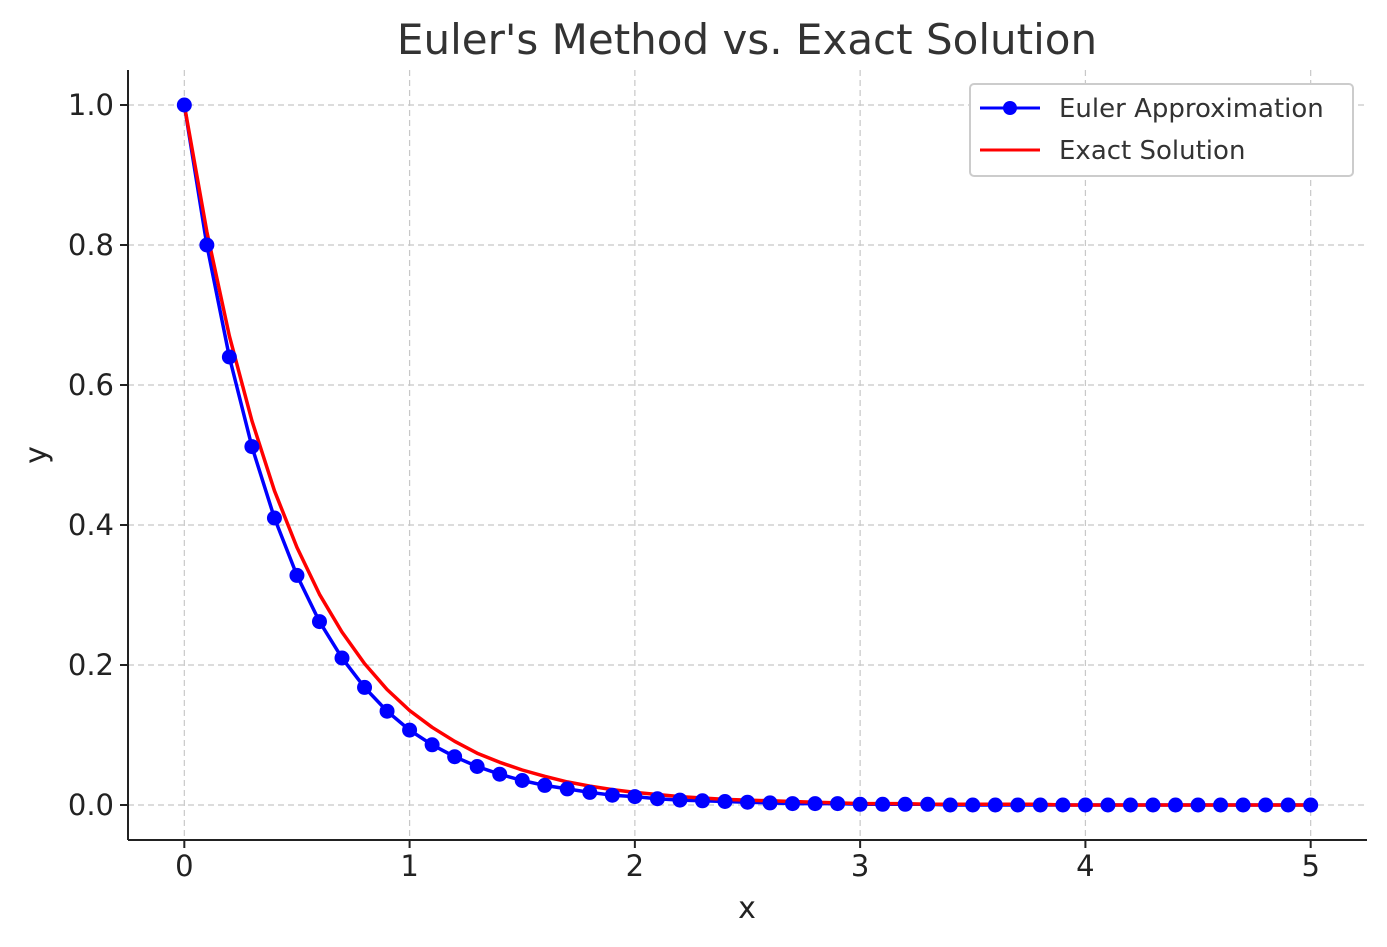 The width and height of the screenshot is (1387, 947). What do you see at coordinates (91, 245) in the screenshot?
I see `y-tick-label: 0.8` at bounding box center [91, 245].